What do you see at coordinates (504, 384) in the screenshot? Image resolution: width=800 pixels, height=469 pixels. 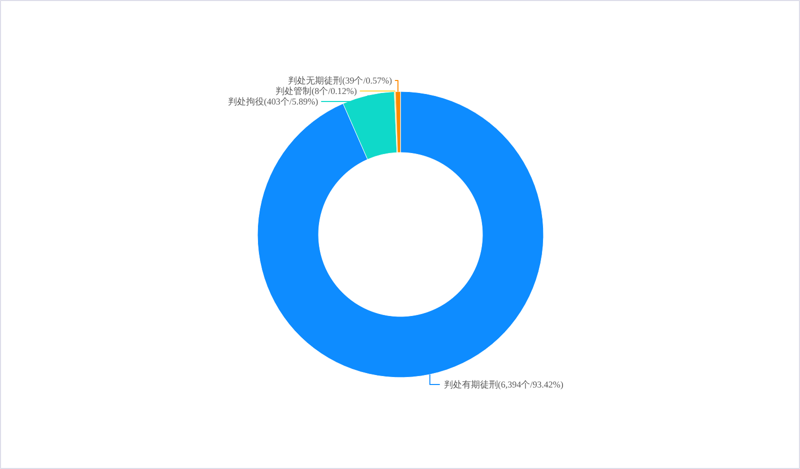 I see `slice-label: 判处有期徒刑(6,394个/93.42%)` at bounding box center [504, 384].